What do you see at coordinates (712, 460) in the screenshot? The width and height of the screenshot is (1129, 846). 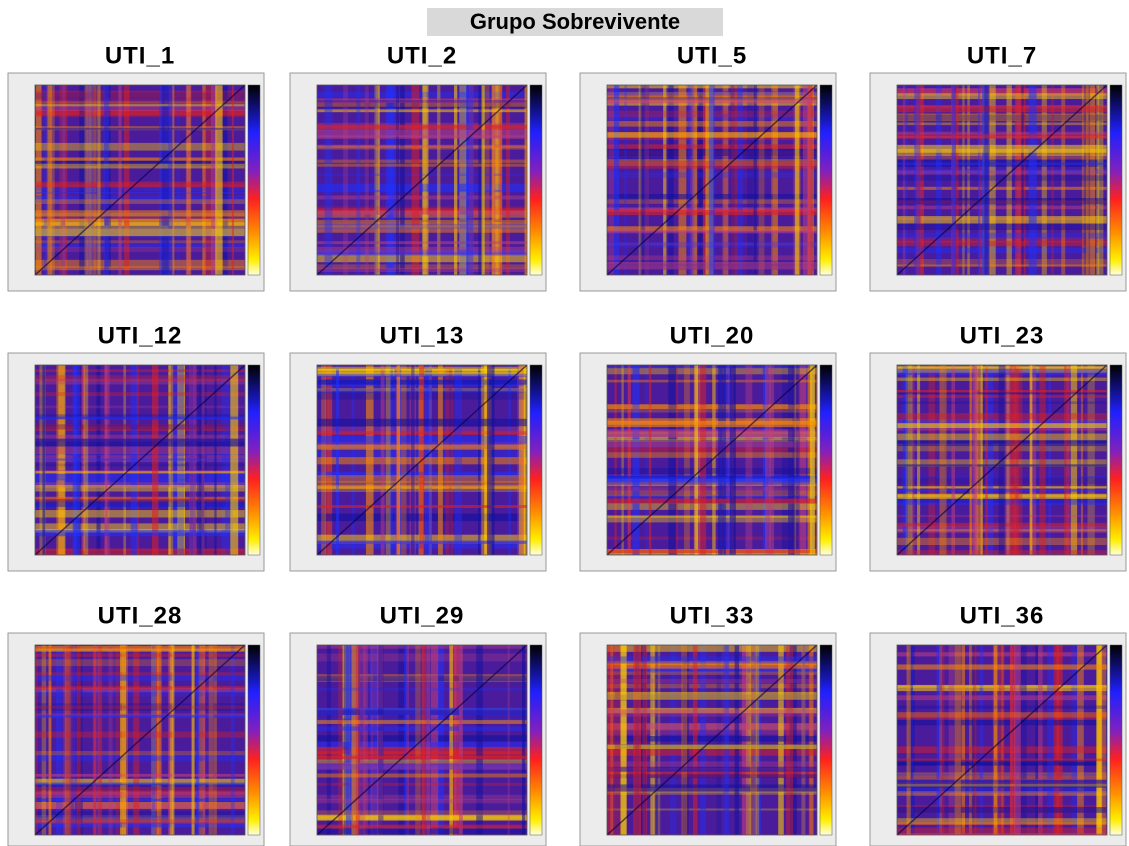 I see `diagonal` at bounding box center [712, 460].